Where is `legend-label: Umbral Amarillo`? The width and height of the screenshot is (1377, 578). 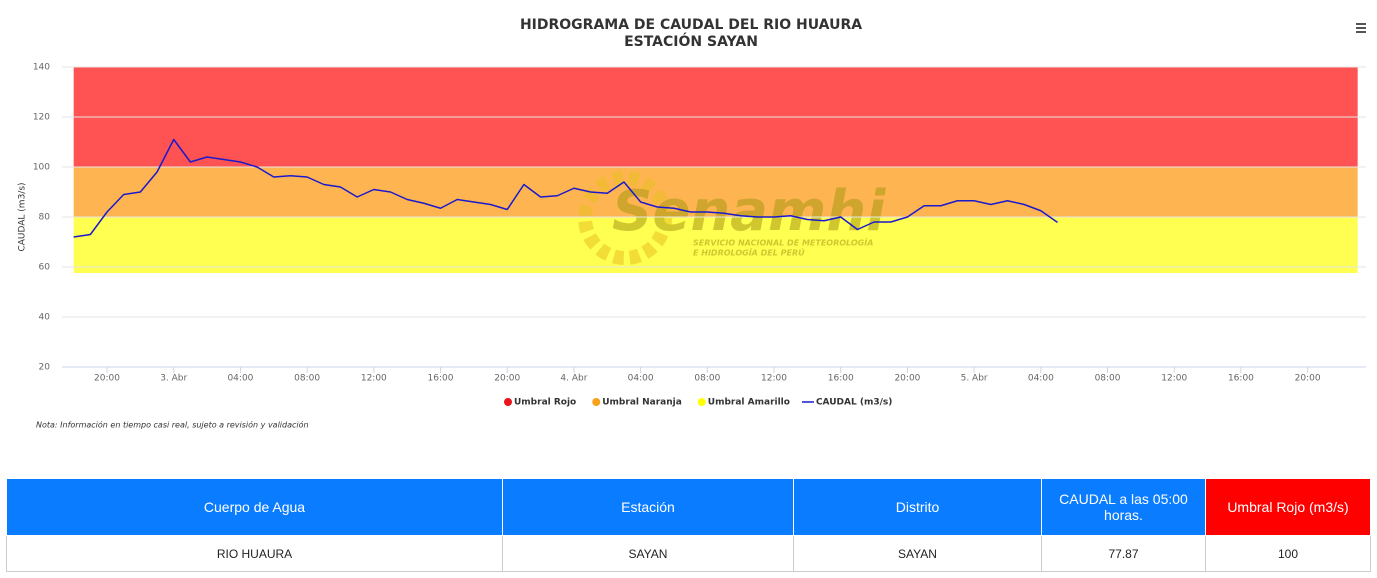
legend-label: Umbral Amarillo is located at coordinates (749, 403).